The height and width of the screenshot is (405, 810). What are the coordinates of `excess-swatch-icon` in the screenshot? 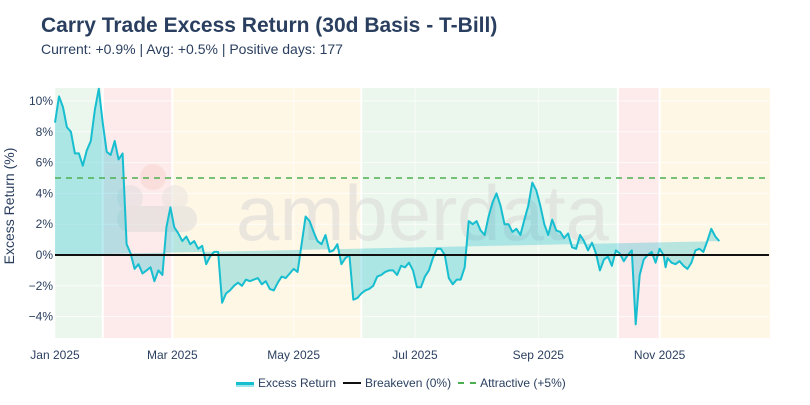 It's located at (245, 383).